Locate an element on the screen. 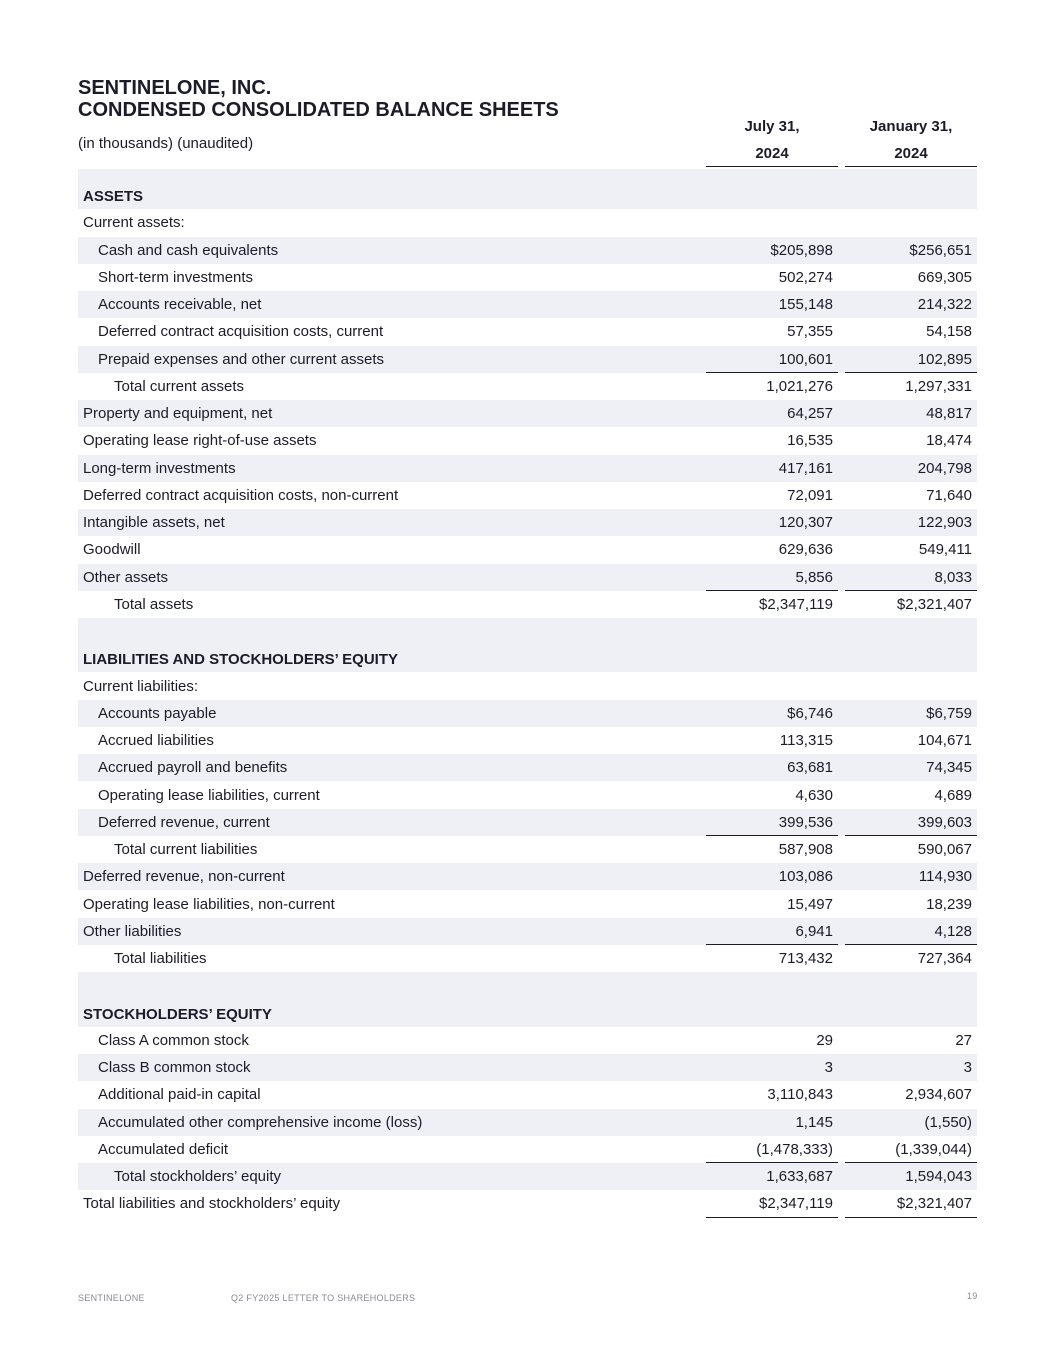  cell-value: 6,941 is located at coordinates (814, 931).